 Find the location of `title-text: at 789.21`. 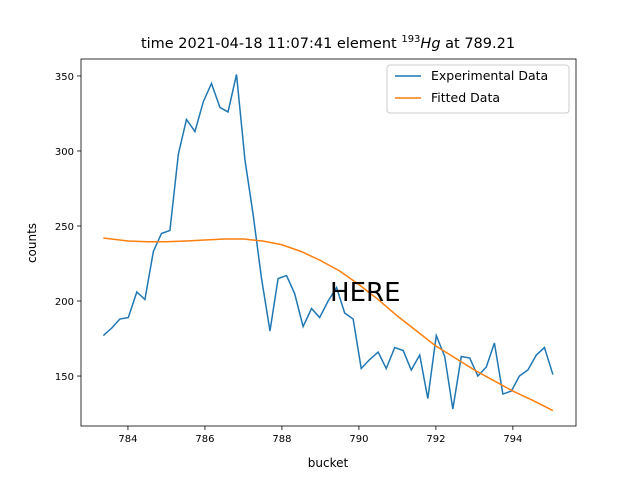

title-text: at 789.21 is located at coordinates (478, 44).